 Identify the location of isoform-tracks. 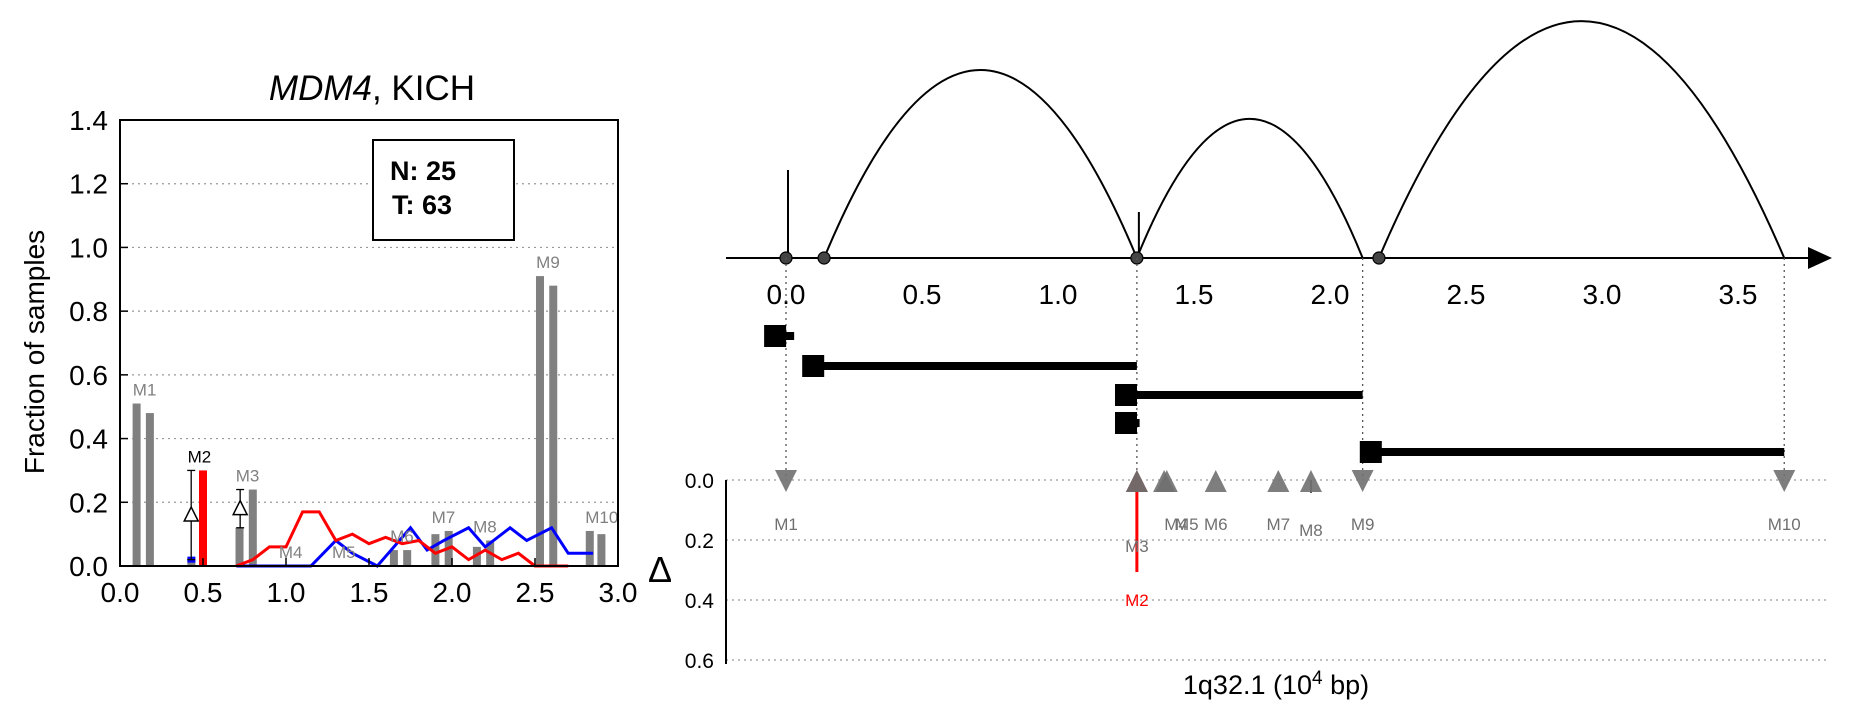
(1274, 394).